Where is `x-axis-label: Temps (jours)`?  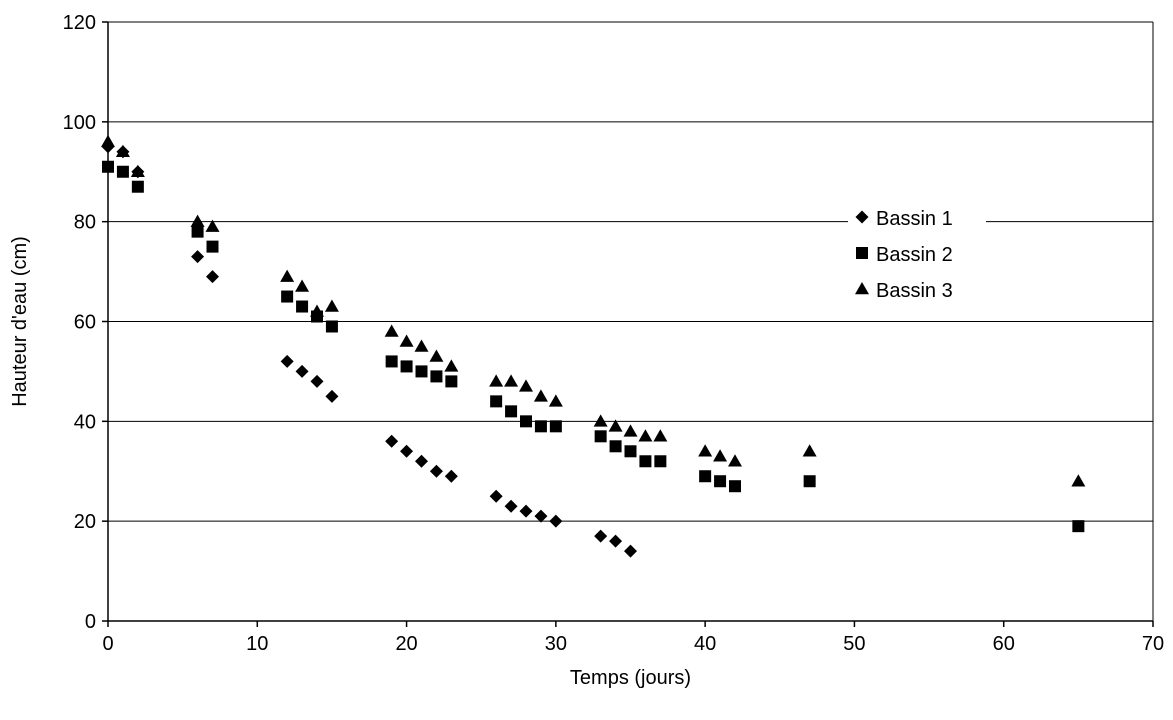 x-axis-label: Temps (jours) is located at coordinates (630, 678).